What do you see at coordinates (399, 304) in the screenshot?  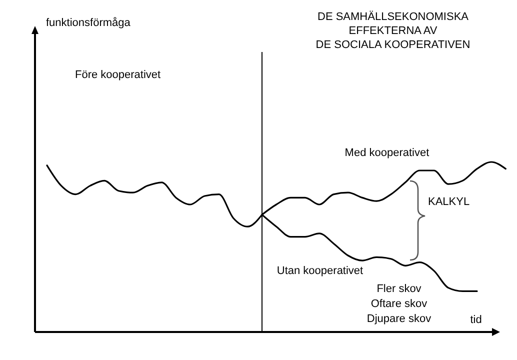 I see `annotation: Fler skov Oftare skov Djupare skov` at bounding box center [399, 304].